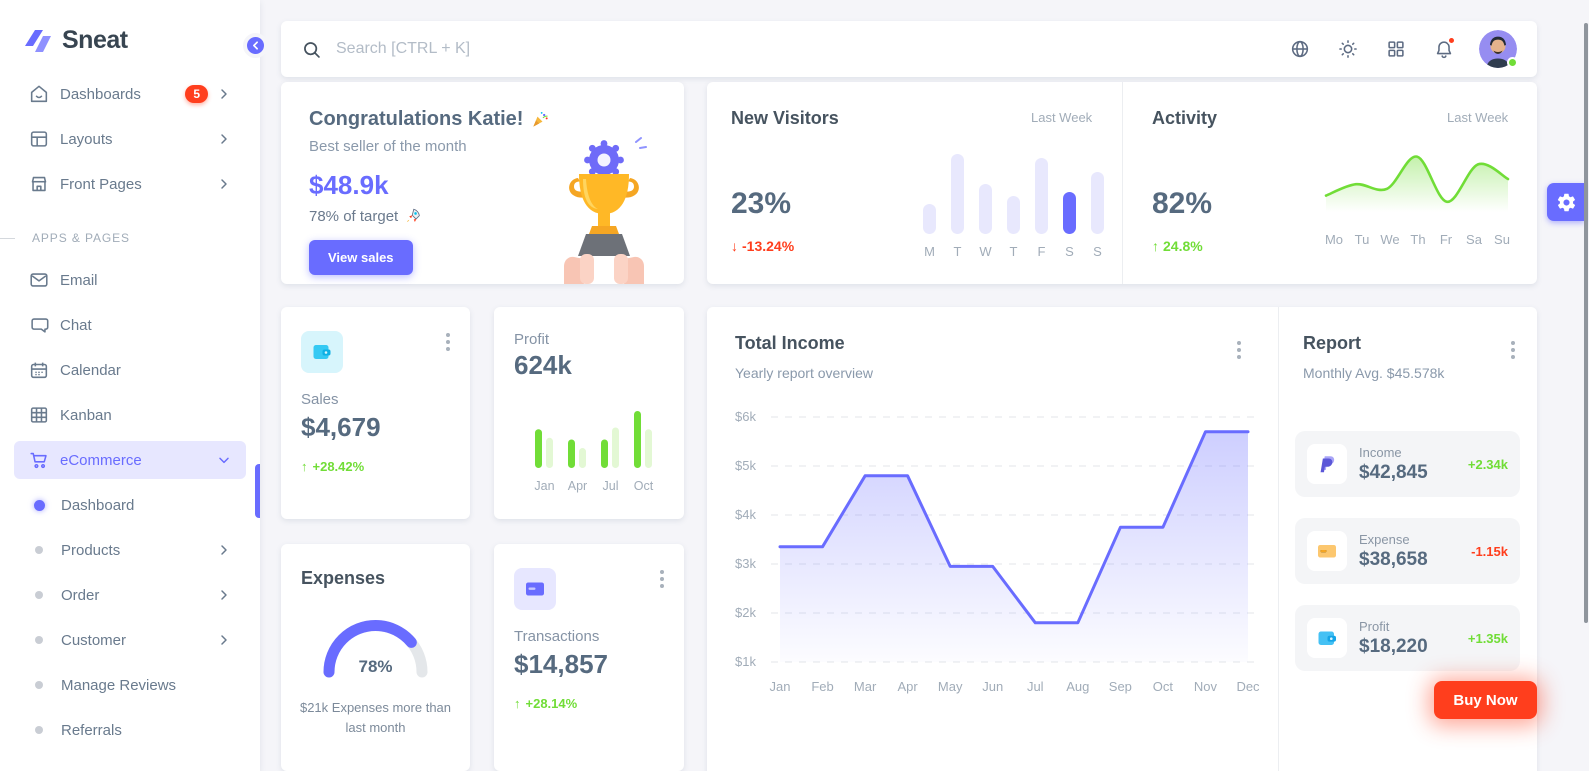 This screenshot has height=771, width=1589. What do you see at coordinates (1586, 323) in the screenshot?
I see `vertical-scrollbar` at bounding box center [1586, 323].